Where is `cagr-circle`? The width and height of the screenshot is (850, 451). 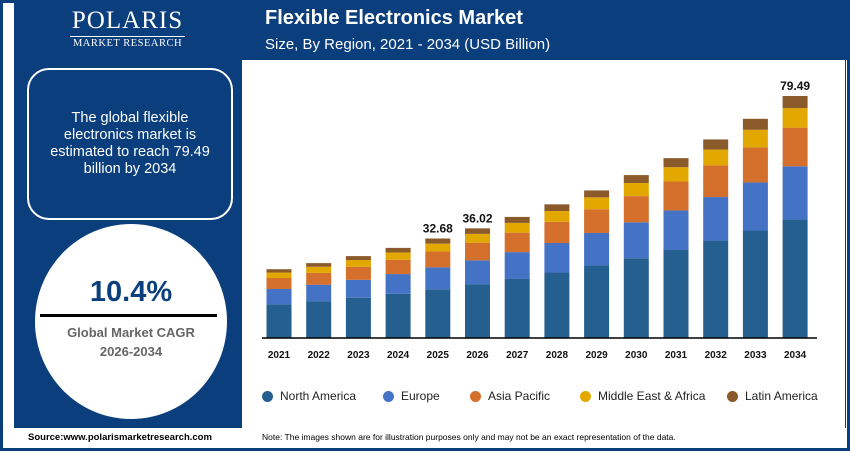 cagr-circle is located at coordinates (131, 321).